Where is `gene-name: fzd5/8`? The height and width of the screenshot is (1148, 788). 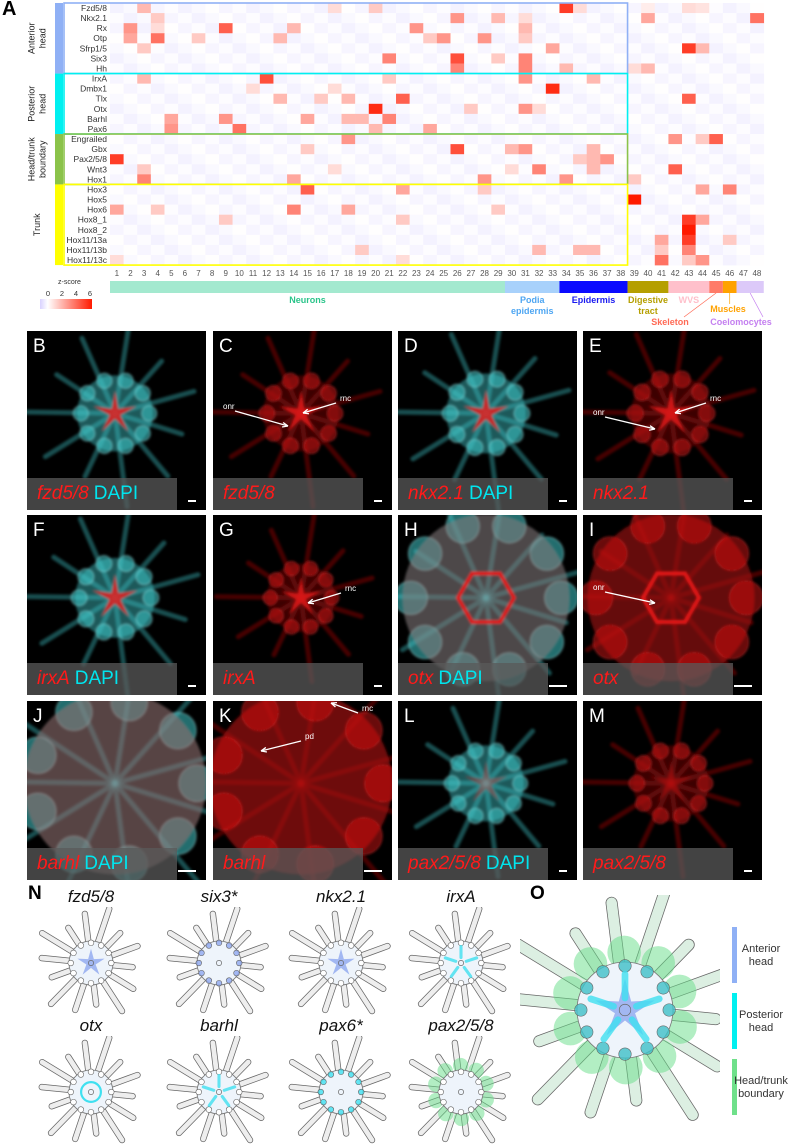
gene-name: fzd5/8 is located at coordinates (249, 493).